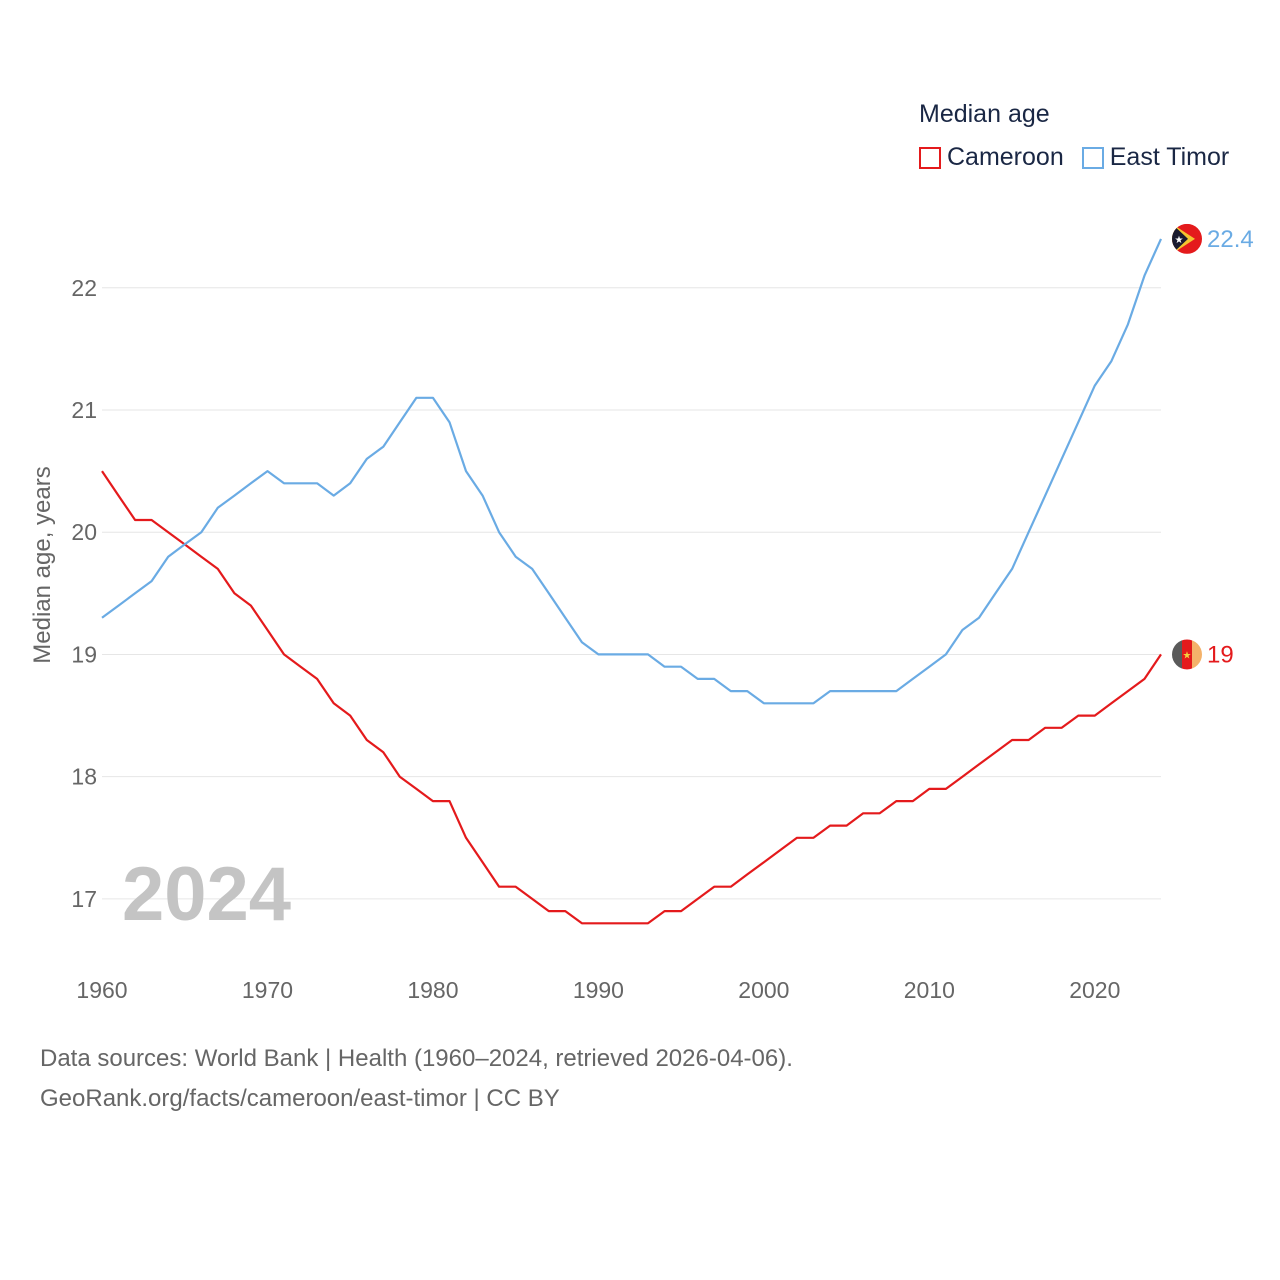 This screenshot has height=1280, width=1280. Describe the element at coordinates (1177, 654) in the screenshot. I see `flag-stripe-green` at that location.